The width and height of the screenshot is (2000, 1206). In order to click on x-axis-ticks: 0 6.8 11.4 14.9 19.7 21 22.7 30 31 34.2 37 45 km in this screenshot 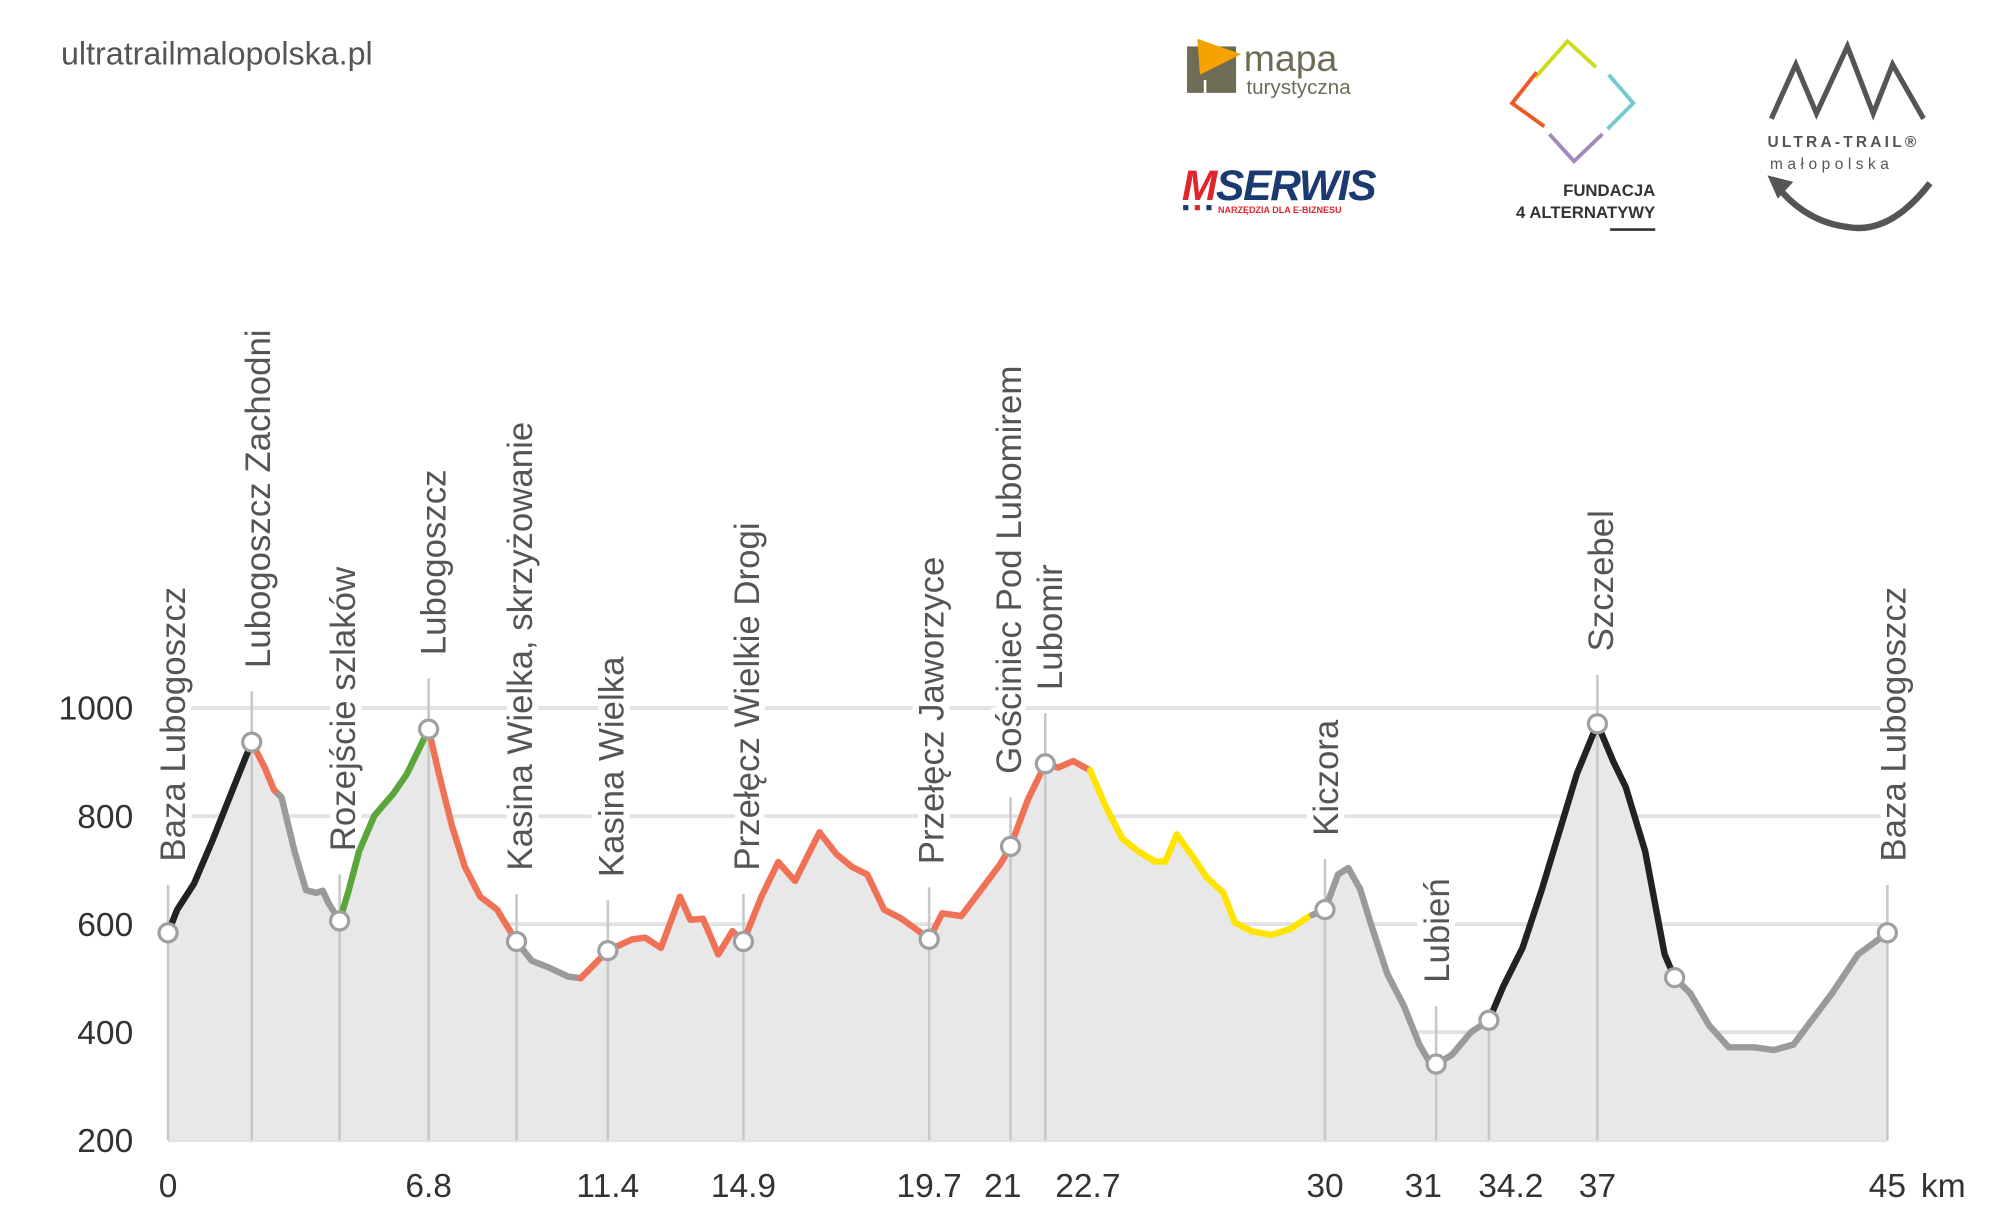, I will do `click(1062, 1186)`.